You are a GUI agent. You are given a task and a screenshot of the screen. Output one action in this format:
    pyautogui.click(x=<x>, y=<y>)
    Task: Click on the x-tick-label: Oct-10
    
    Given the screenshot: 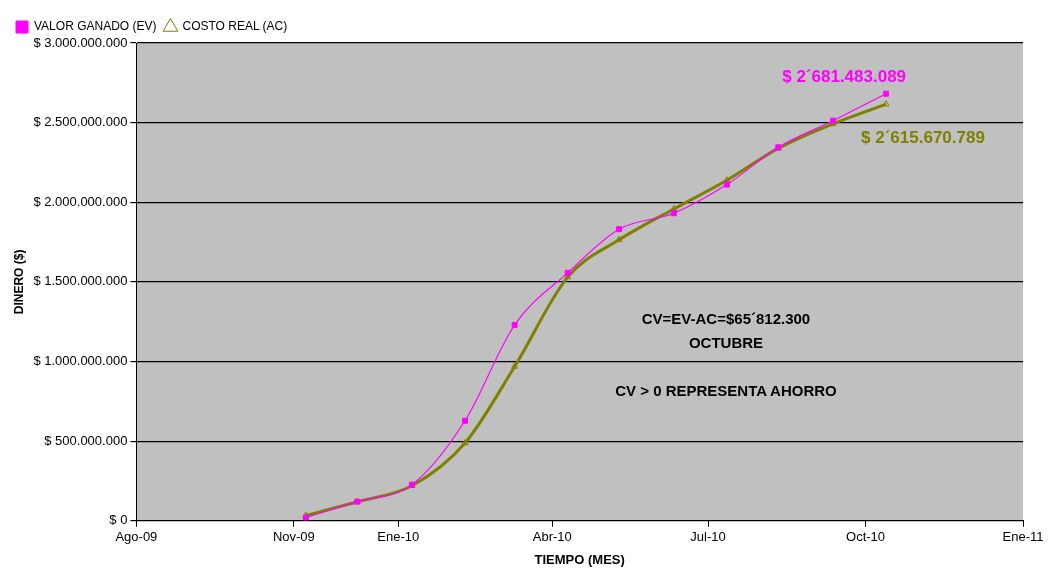 What is the action you would take?
    pyautogui.click(x=866, y=537)
    